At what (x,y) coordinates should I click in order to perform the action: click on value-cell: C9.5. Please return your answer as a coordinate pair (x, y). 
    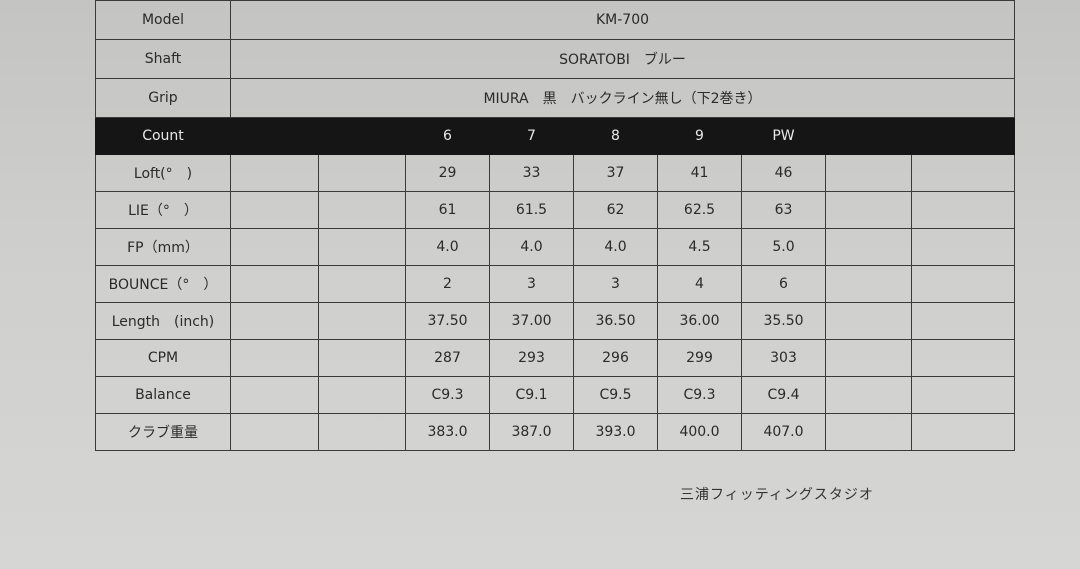
    Looking at the image, I should click on (615, 395).